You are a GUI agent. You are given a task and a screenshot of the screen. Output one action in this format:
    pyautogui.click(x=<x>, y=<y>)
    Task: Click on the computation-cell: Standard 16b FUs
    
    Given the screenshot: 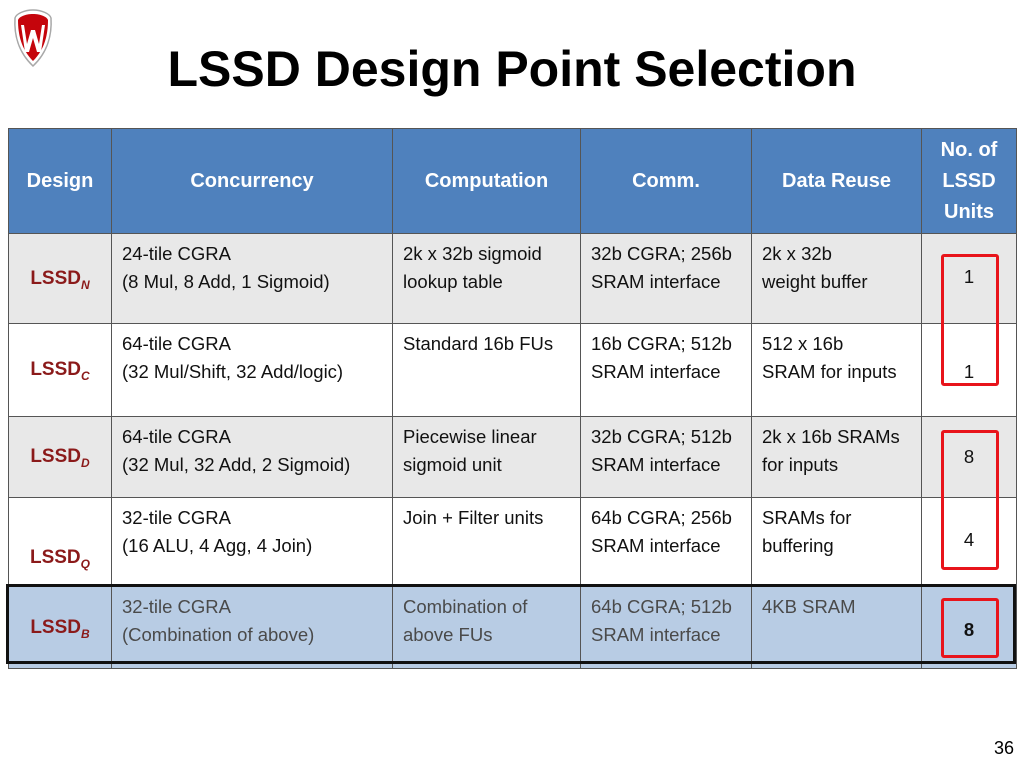 What is the action you would take?
    pyautogui.click(x=486, y=370)
    